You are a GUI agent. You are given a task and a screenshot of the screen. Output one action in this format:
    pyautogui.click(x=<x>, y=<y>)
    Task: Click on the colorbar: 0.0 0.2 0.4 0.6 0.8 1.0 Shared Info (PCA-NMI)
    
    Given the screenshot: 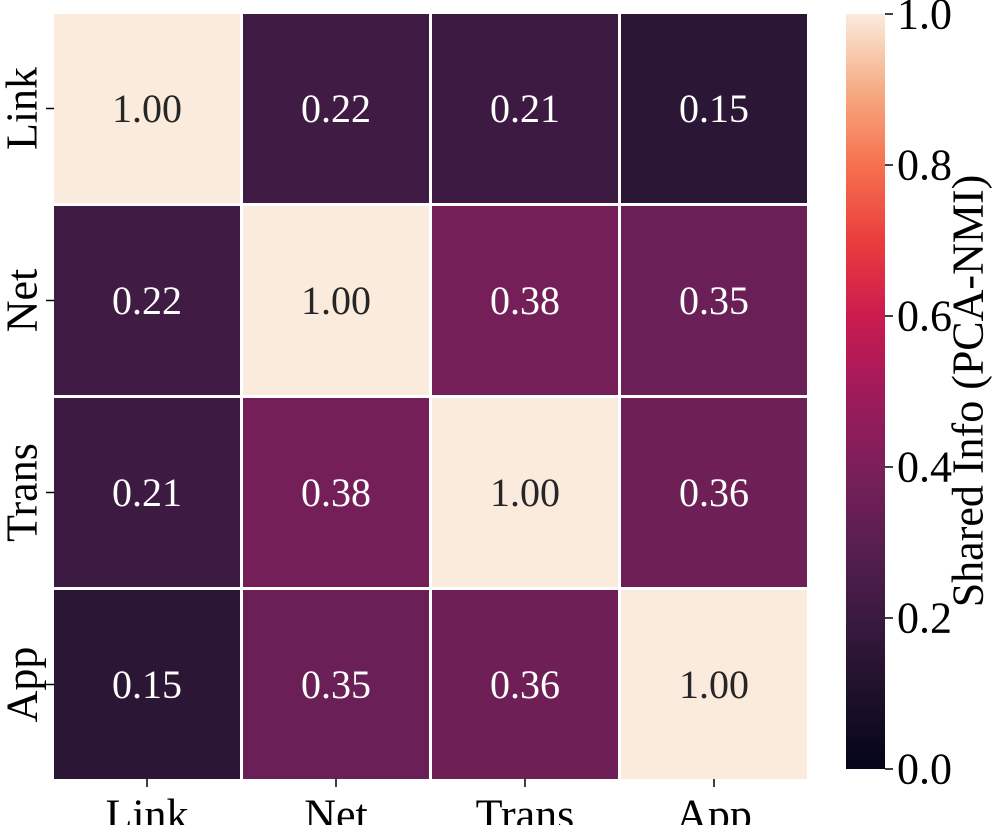 What is the action you would take?
    pyautogui.click(x=919, y=397)
    